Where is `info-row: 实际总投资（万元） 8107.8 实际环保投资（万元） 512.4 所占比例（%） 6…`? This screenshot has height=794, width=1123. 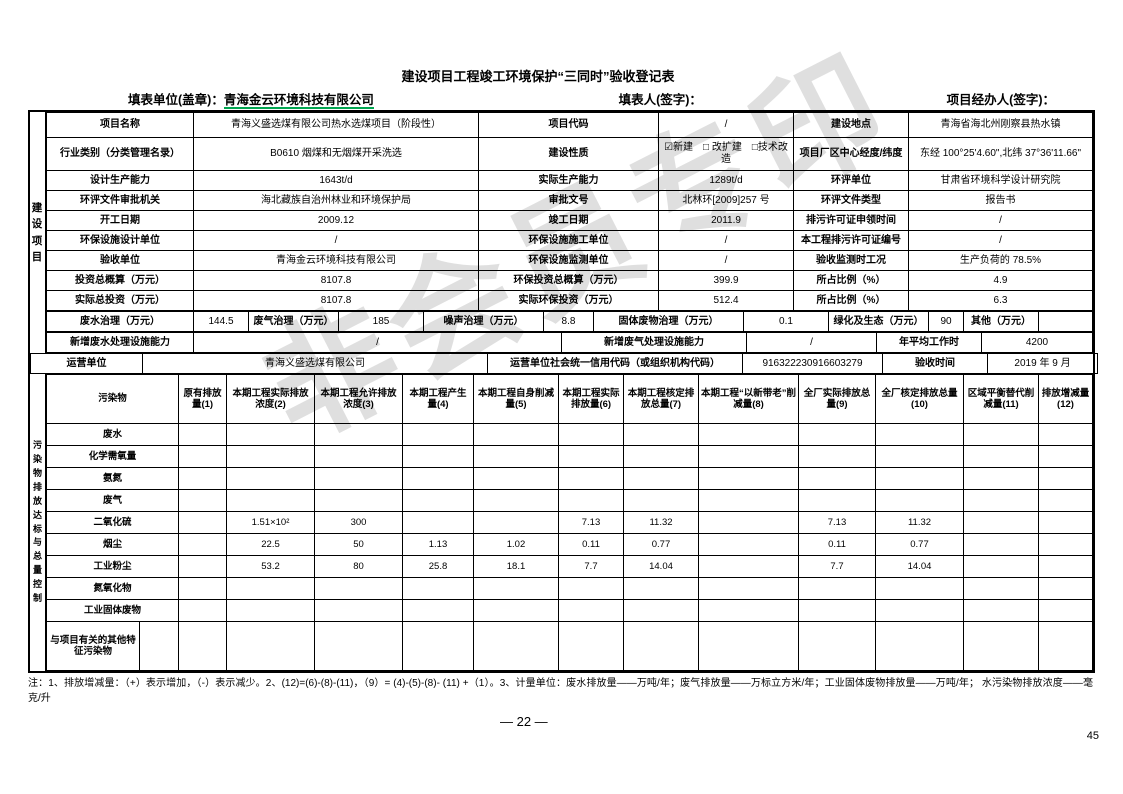 info-row: 实际总投资（万元） 8107.8 实际环保投资（万元） 512.4 所占比例（%） 6… is located at coordinates (569, 300).